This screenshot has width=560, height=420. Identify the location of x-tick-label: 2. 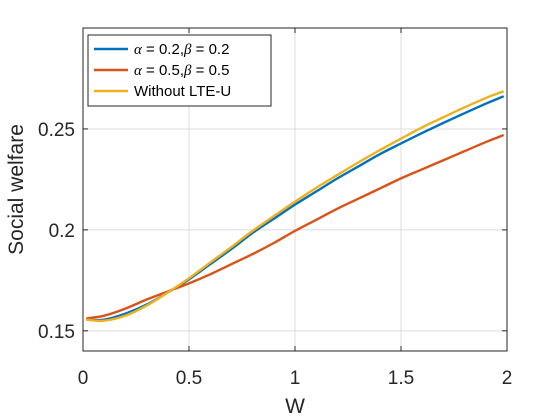
(507, 378).